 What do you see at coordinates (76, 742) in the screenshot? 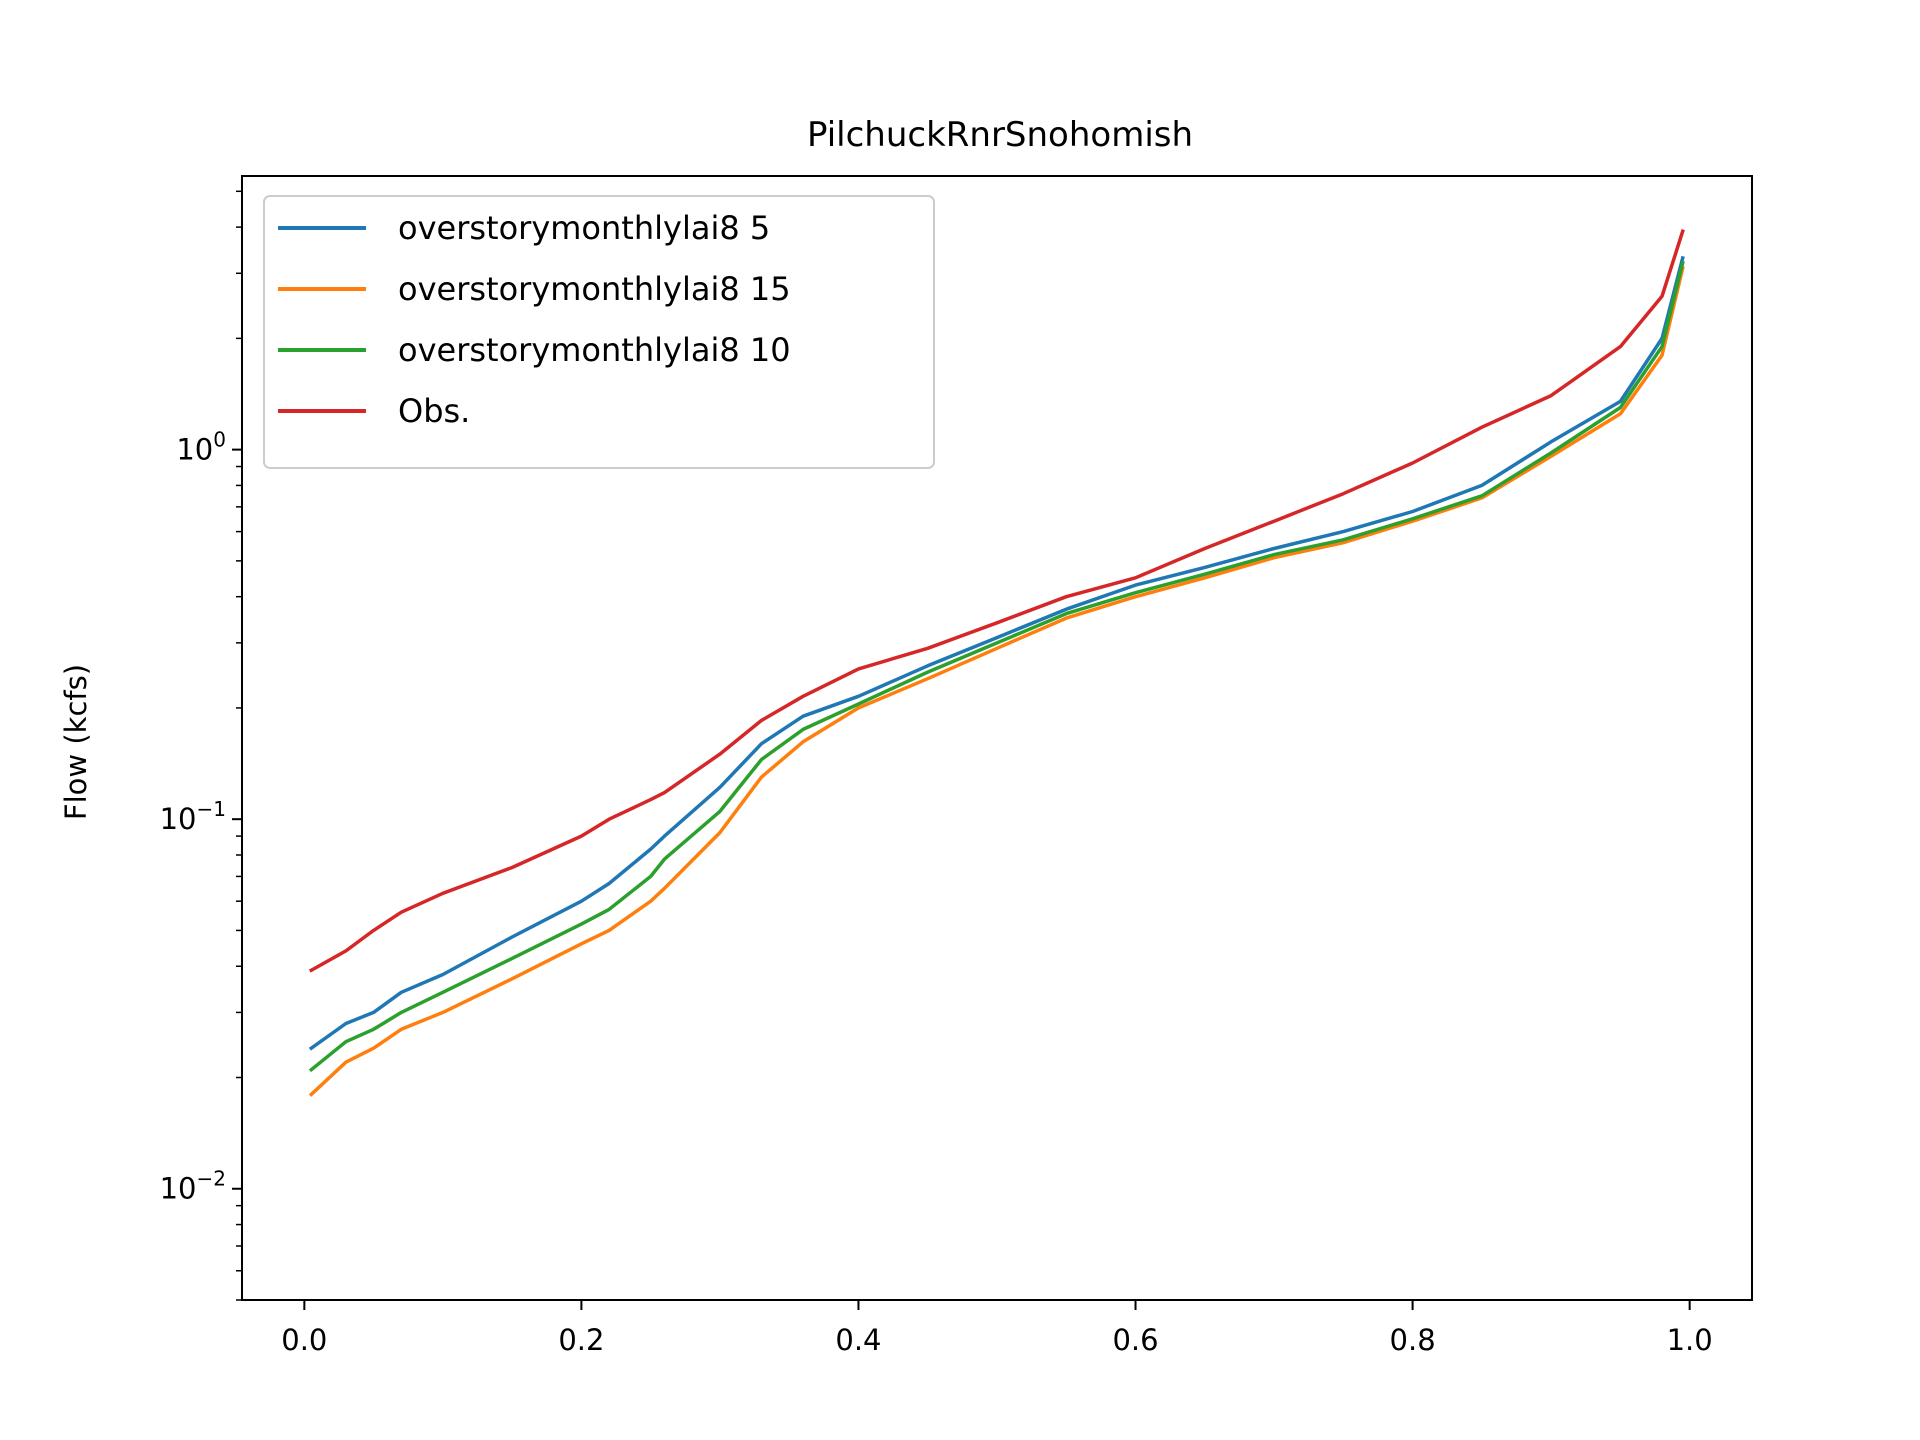
I see `y-axis-label: Flow (kcfs)` at bounding box center [76, 742].